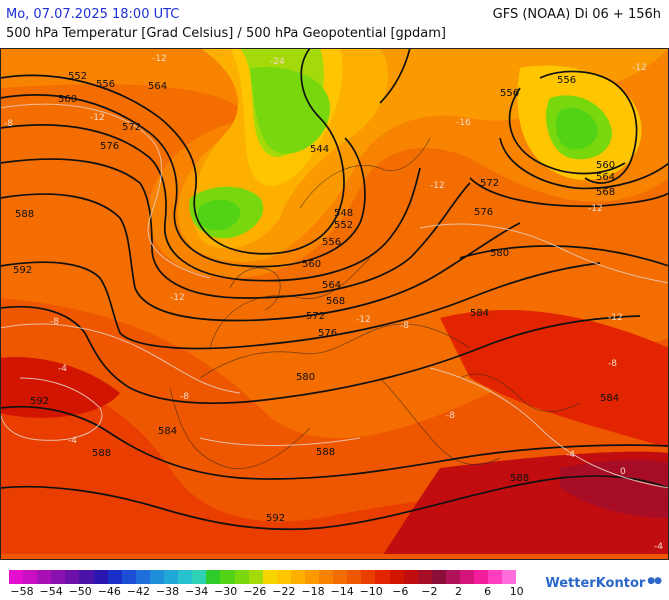 This screenshot has width=669, height=600. Describe the element at coordinates (319, 149) in the screenshot. I see `geo-label: 544` at that location.